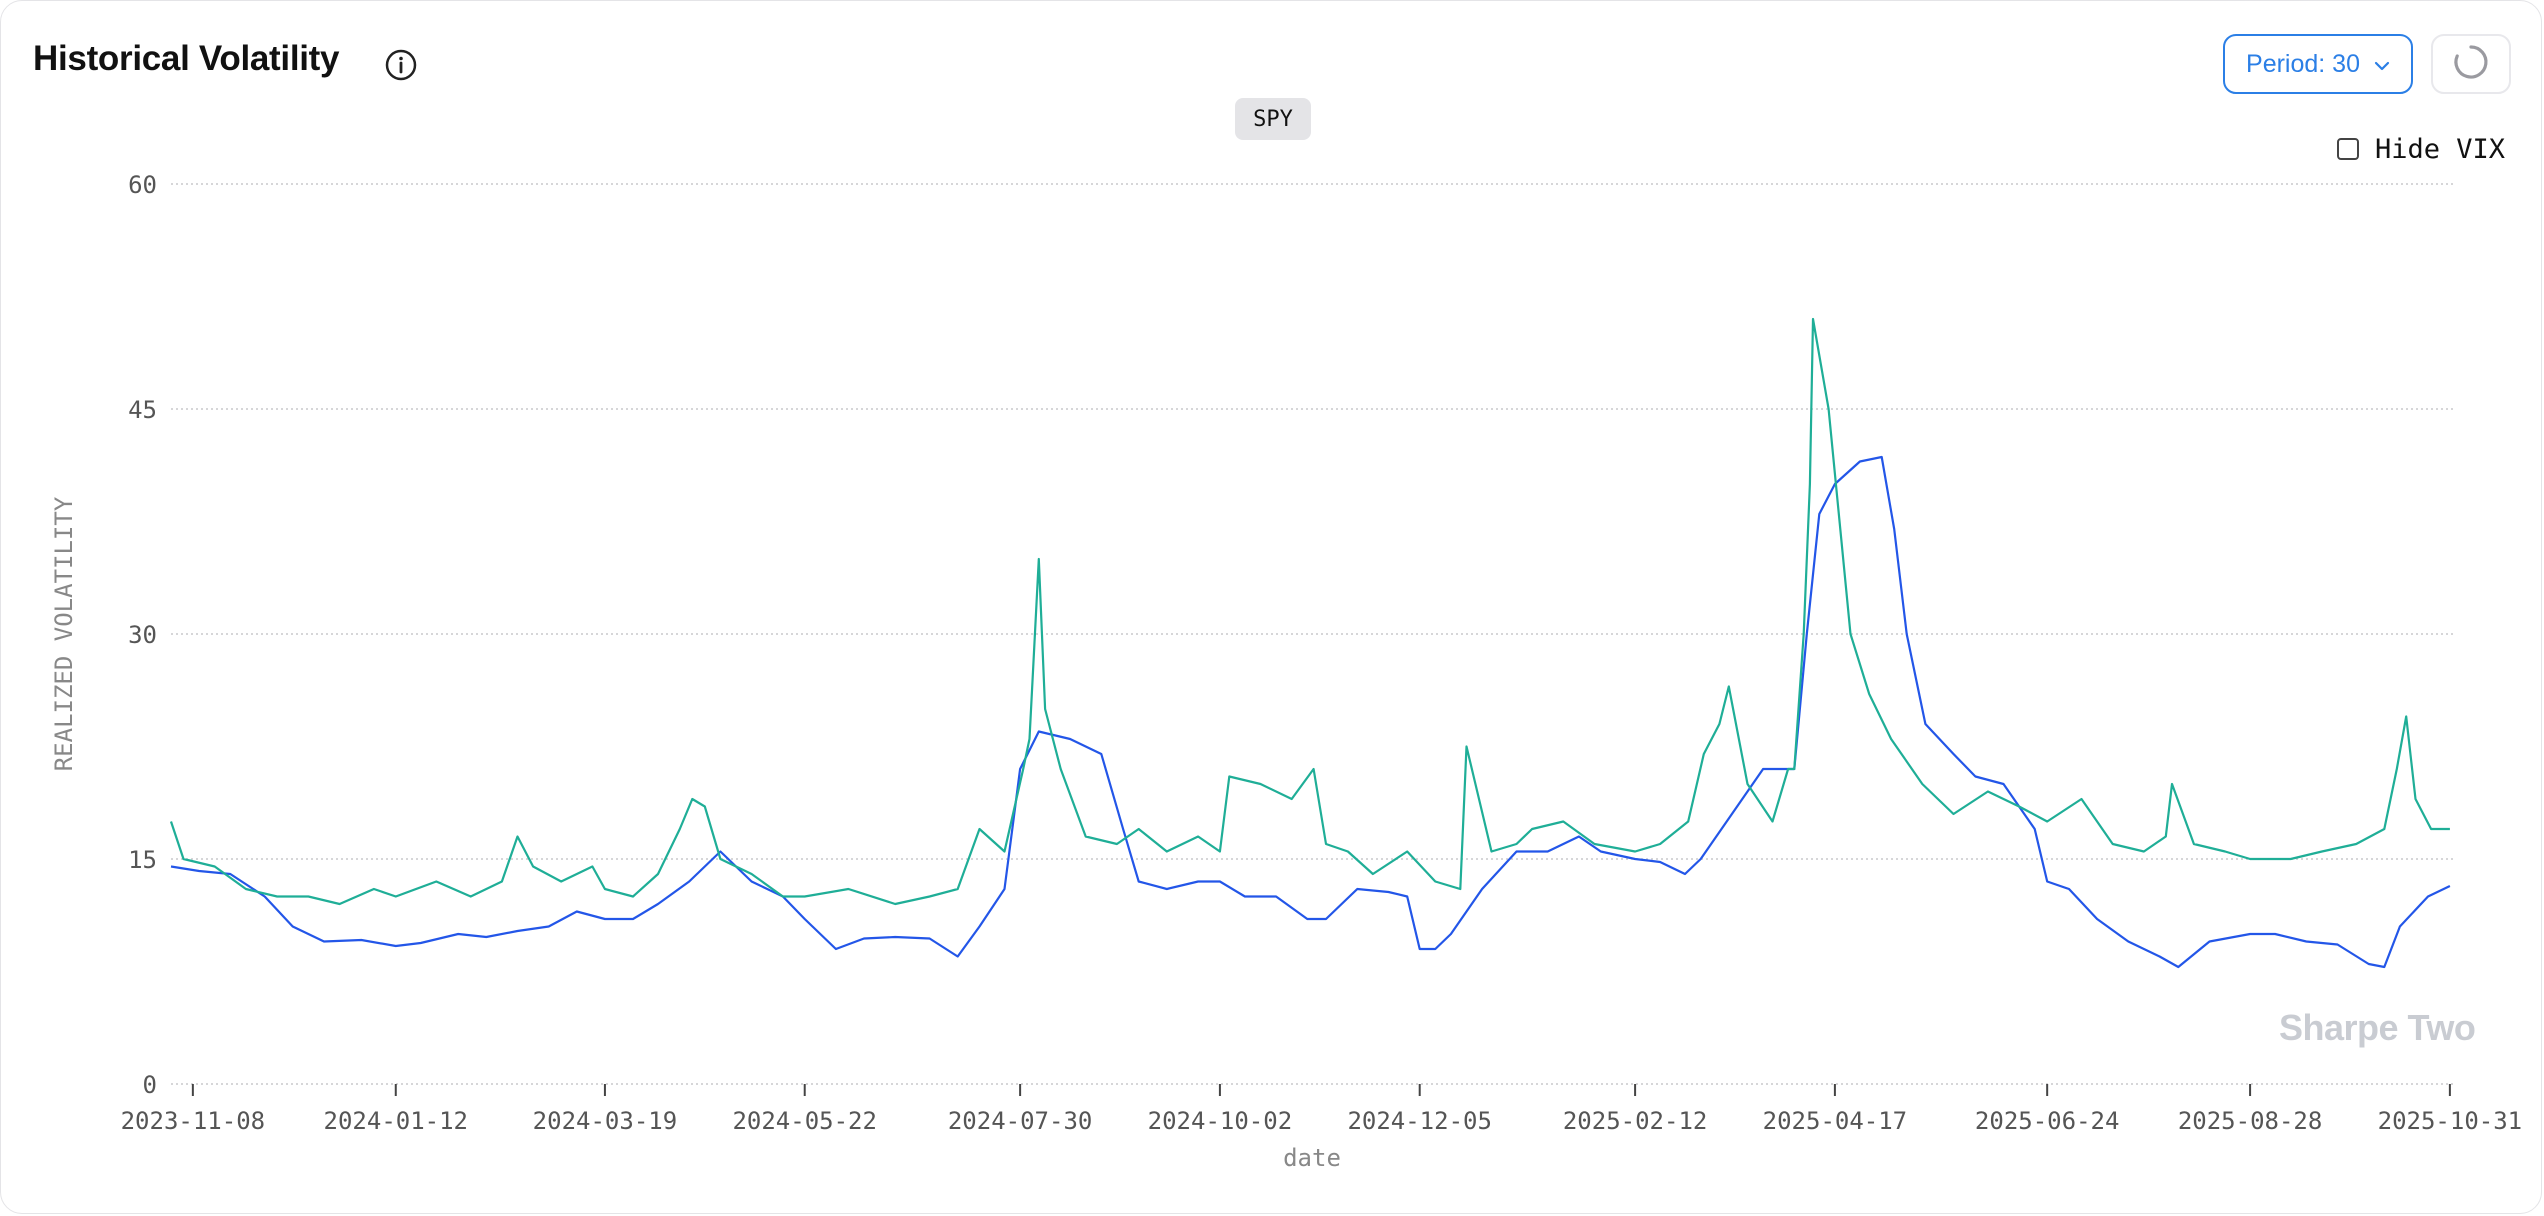  I want to click on x-tick-label: 2025-08-28, so click(2250, 1121).